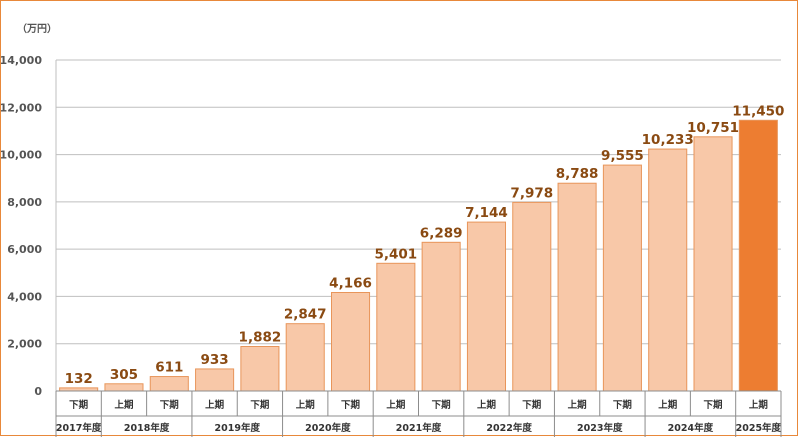  What do you see at coordinates (622, 156) in the screenshot?
I see `data-label: 9,555` at bounding box center [622, 156].